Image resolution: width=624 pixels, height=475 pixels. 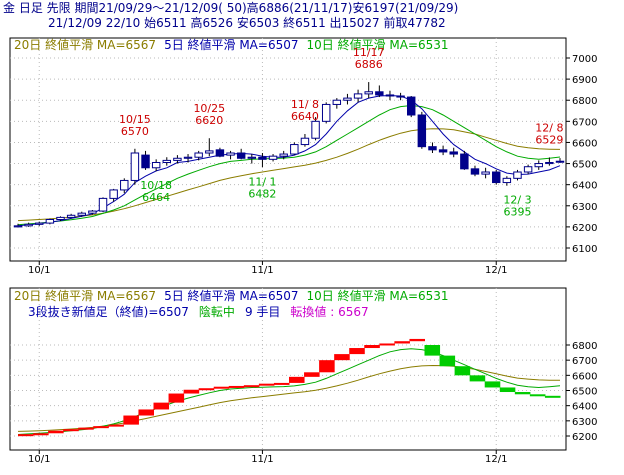 I want to click on bottom-legend-entry: 20日 終値平滑 MA=6567, so click(x=85, y=295).